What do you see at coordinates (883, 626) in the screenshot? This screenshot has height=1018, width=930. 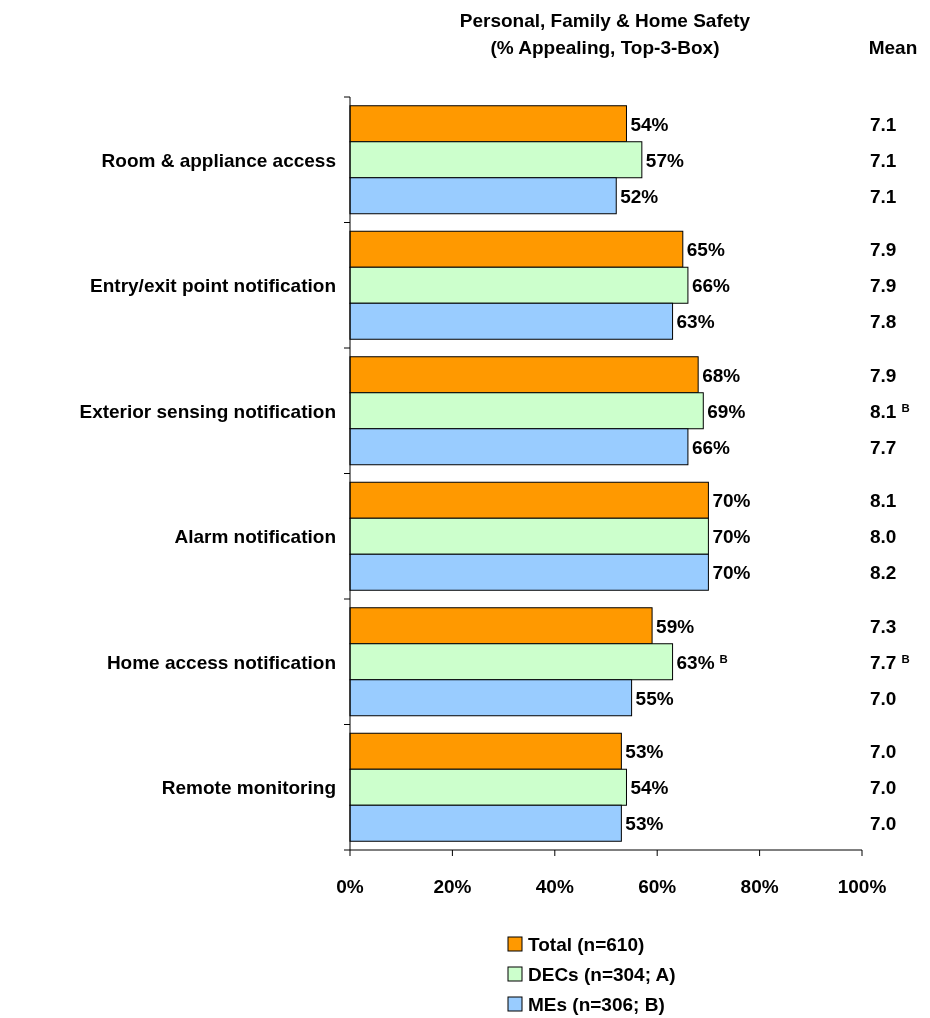 I see `text: 7.3` at bounding box center [883, 626].